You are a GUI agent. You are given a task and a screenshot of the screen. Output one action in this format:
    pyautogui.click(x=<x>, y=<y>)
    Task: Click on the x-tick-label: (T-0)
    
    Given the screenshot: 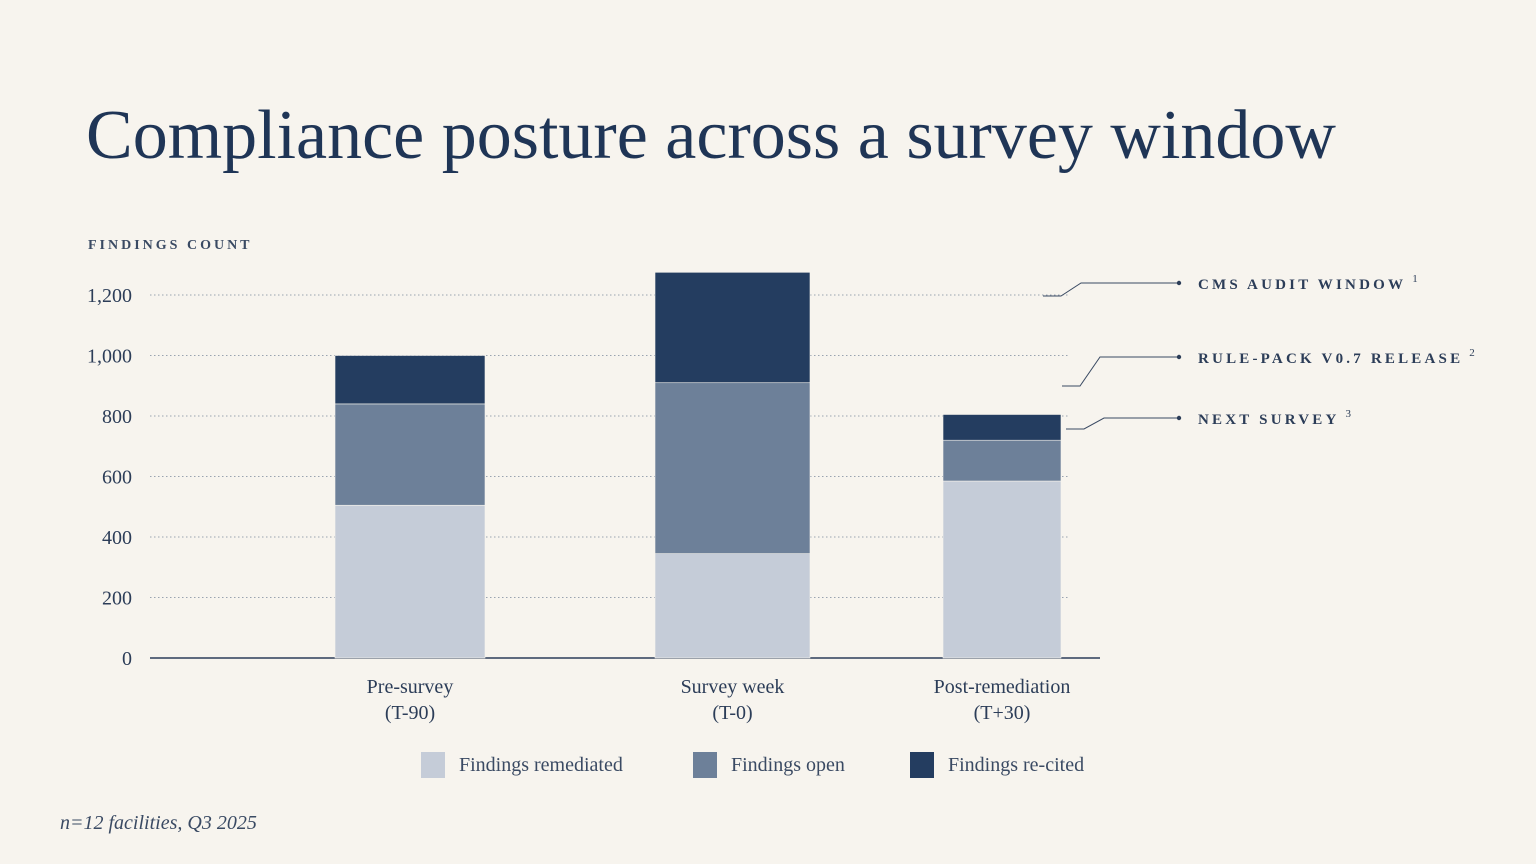 What is the action you would take?
    pyautogui.click(x=732, y=713)
    